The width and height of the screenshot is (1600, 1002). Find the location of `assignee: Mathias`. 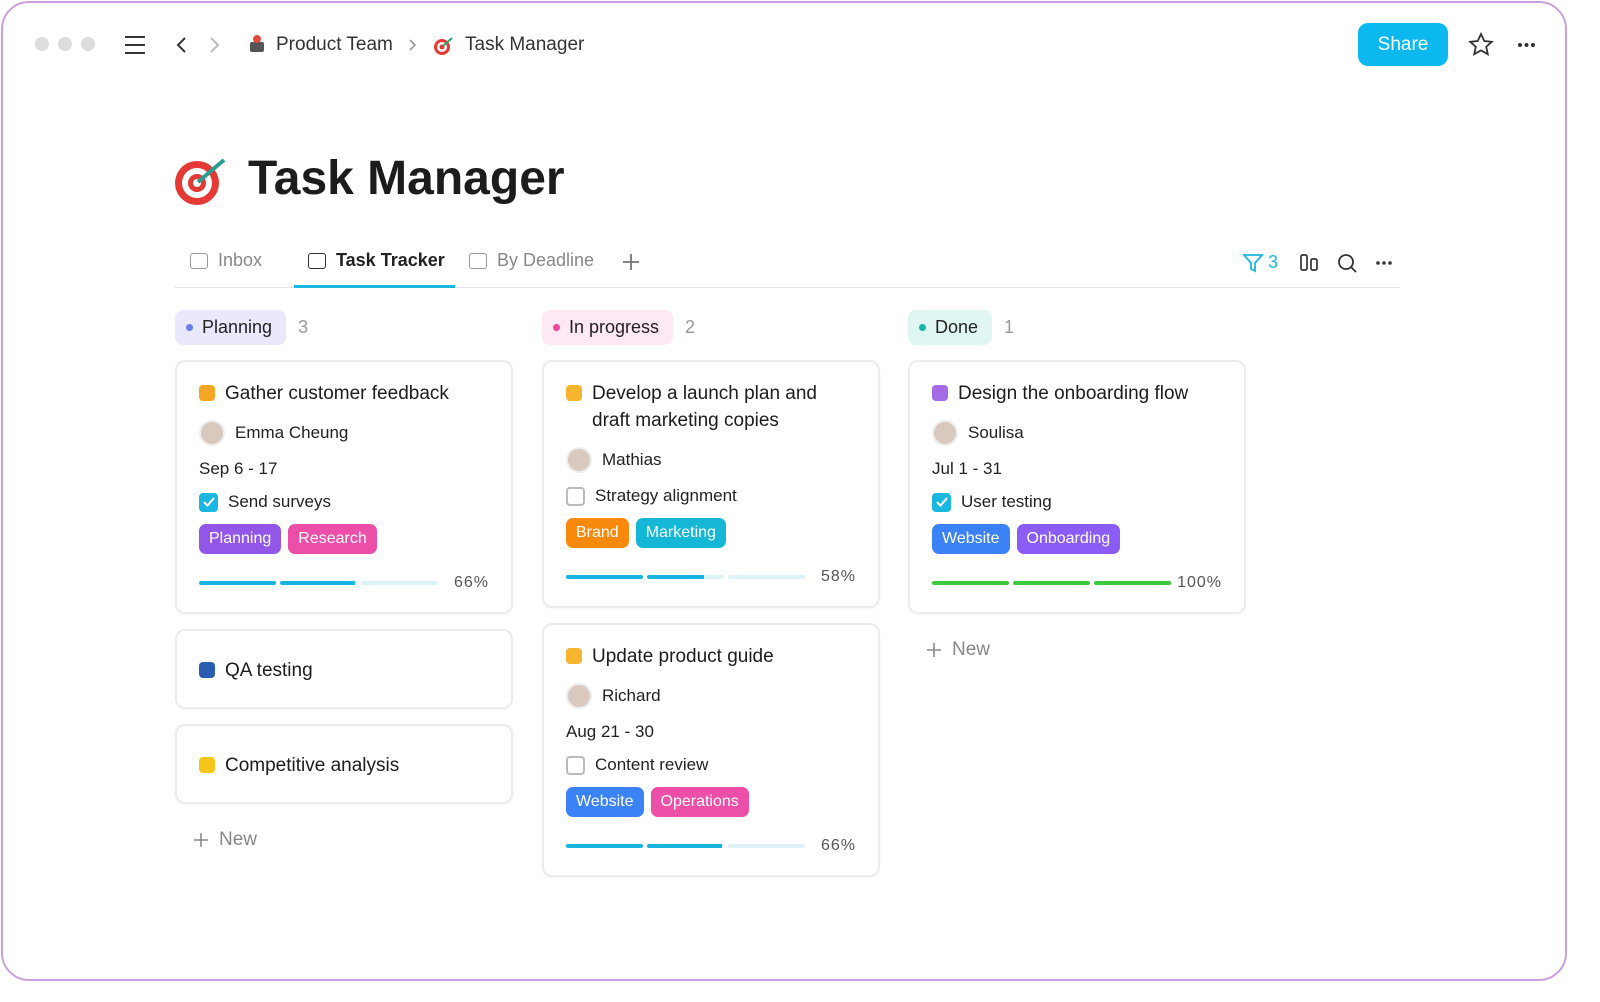

assignee: Mathias is located at coordinates (711, 460).